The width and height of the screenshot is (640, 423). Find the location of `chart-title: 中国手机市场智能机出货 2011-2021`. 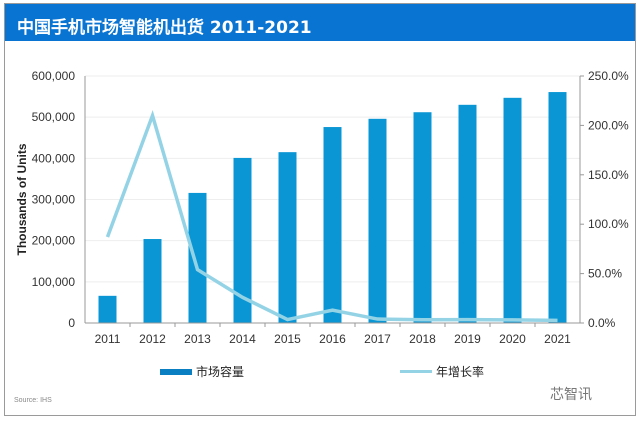

chart-title: 中国手机市场智能机出货 2011-2021 is located at coordinates (164, 28).